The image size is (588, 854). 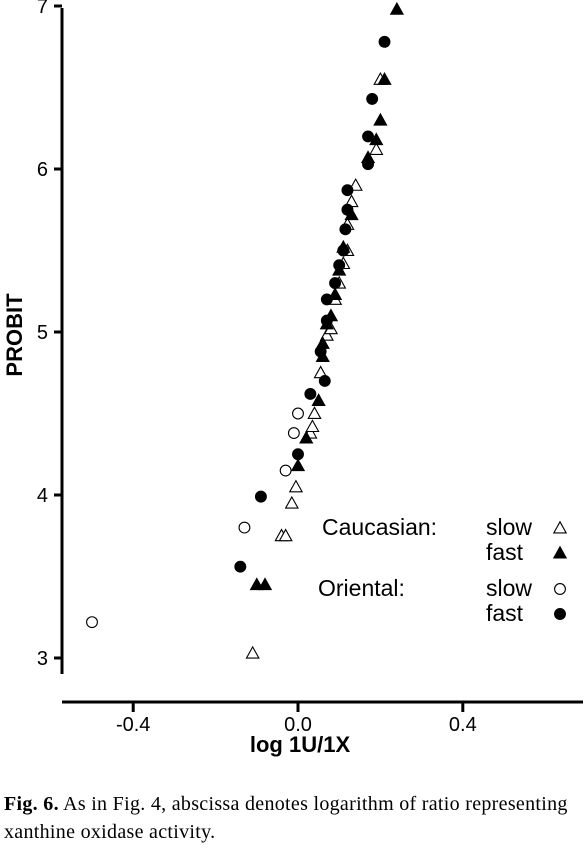 What do you see at coordinates (42, 9) in the screenshot?
I see `y-tick-label: 7` at bounding box center [42, 9].